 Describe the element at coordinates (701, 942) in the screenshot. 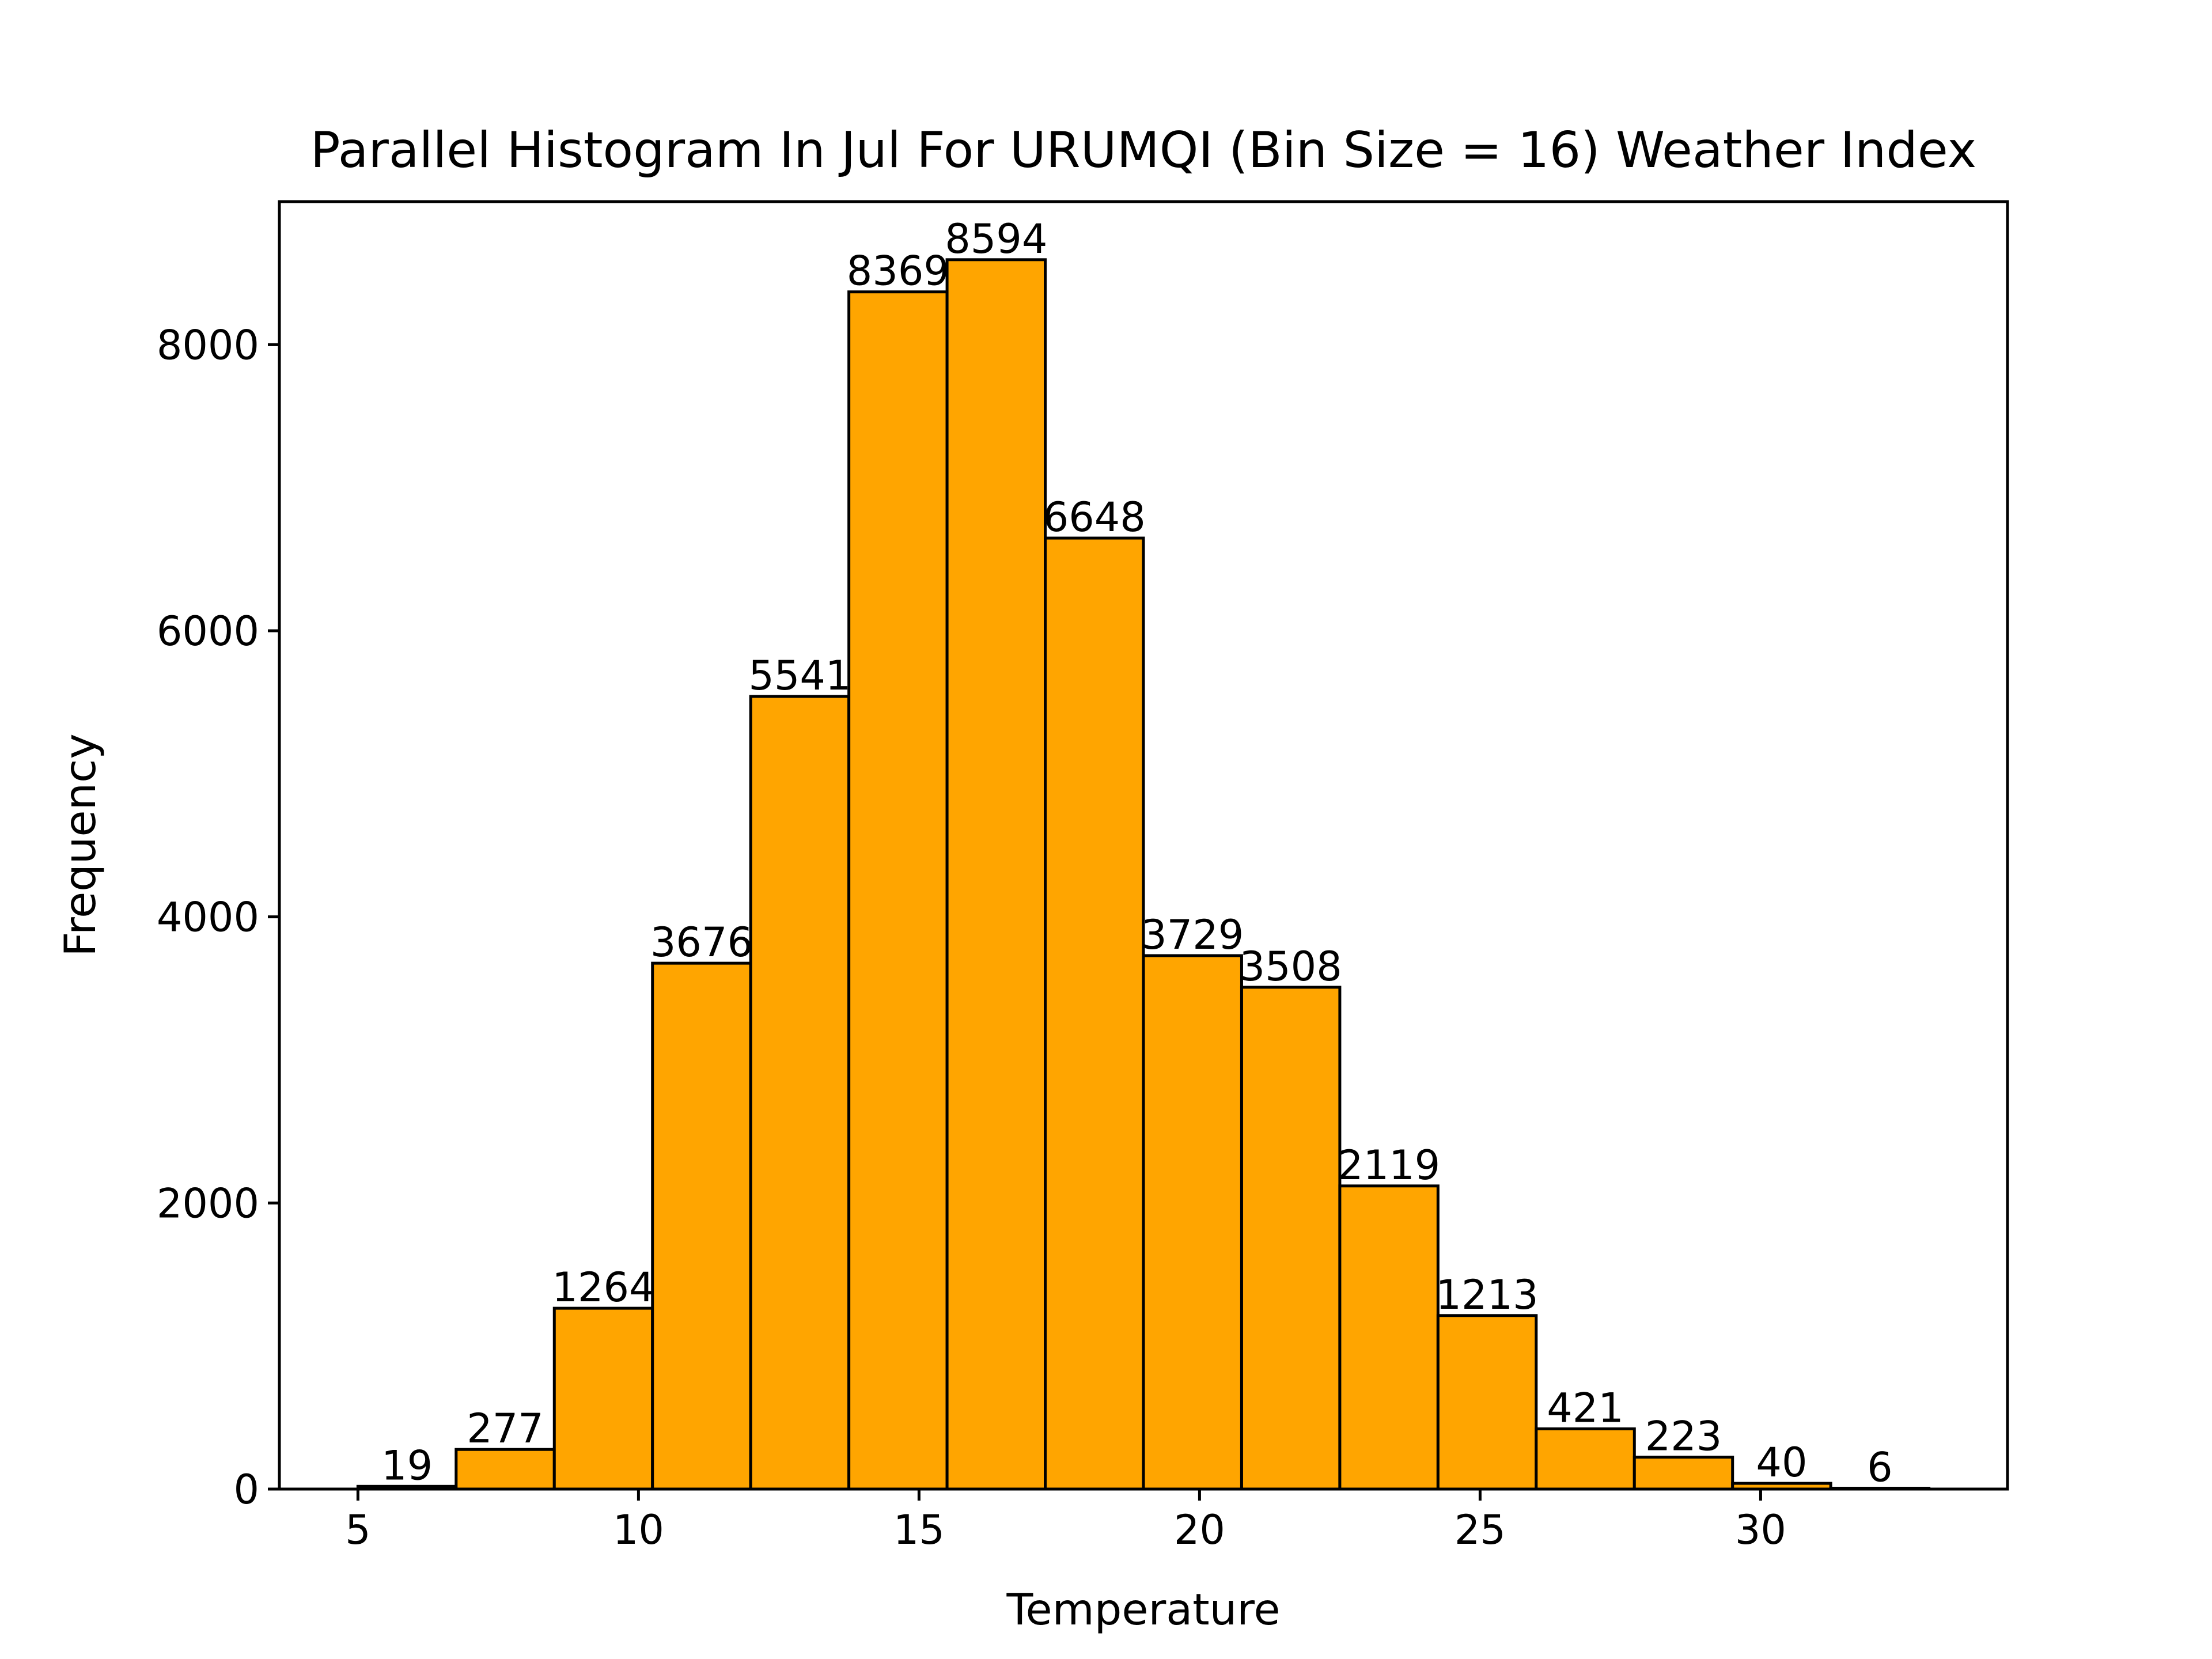

I see `bar-value-label: 3676` at that location.